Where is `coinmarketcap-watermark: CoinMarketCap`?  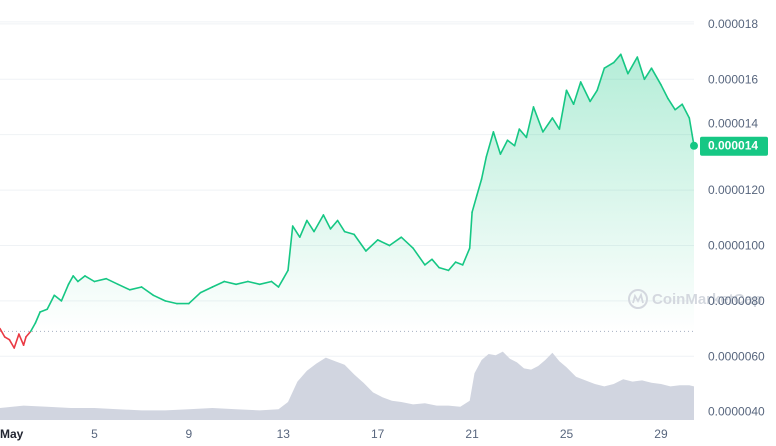
coinmarketcap-watermark: CoinMarketCap is located at coordinates (695, 299).